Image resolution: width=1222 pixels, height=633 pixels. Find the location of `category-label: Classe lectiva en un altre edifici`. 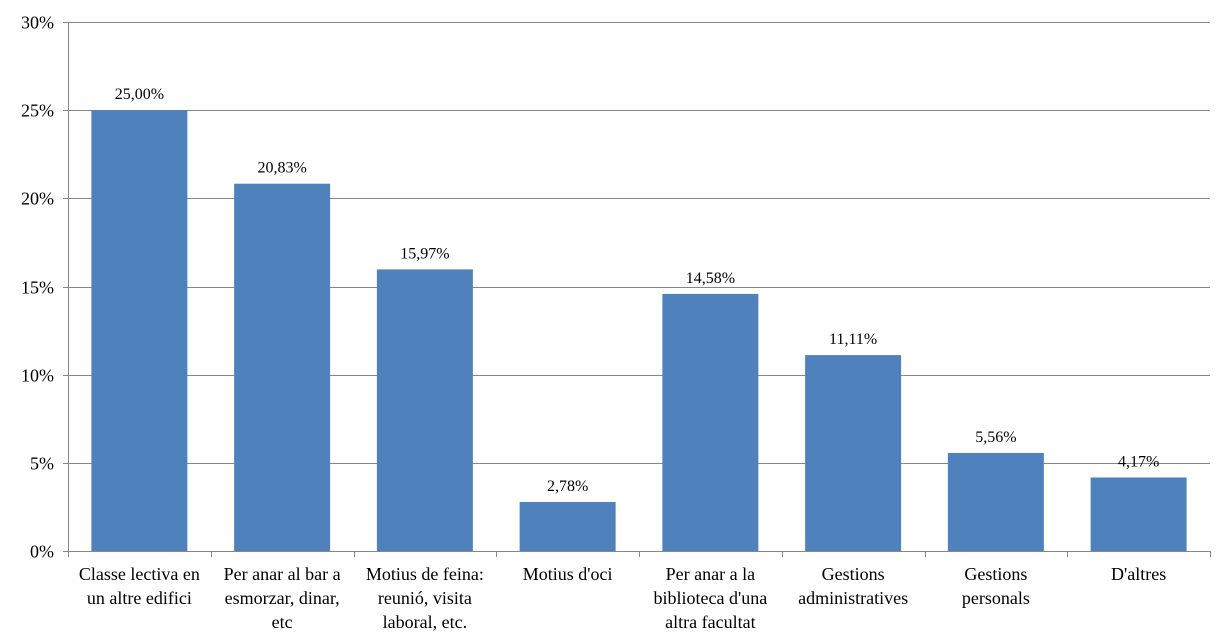

category-label: Classe lectiva en un altre edifici is located at coordinates (139, 586).